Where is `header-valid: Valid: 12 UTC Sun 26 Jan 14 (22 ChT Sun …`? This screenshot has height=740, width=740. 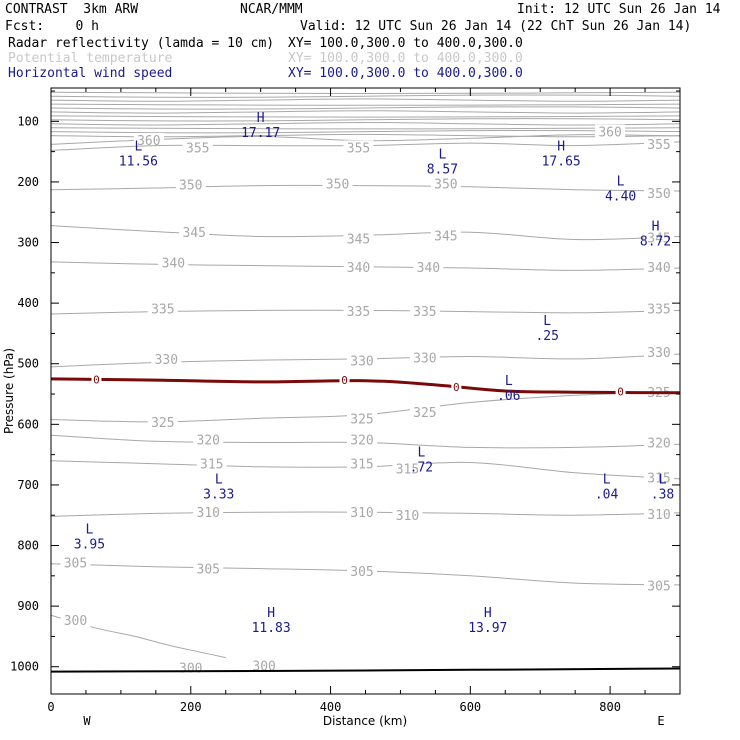
header-valid: Valid: 12 UTC Sun 26 Jan 14 (22 ChT Sun … is located at coordinates (496, 26).